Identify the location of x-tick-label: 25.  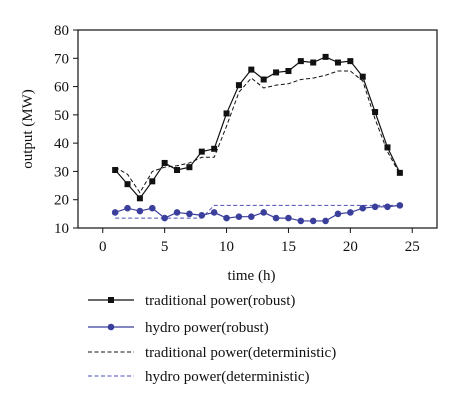
(412, 247).